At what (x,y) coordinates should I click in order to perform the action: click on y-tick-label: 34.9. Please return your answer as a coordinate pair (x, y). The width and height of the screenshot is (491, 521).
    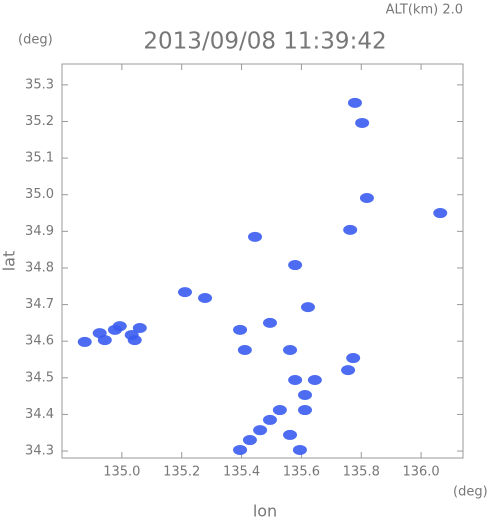
    Looking at the image, I should click on (39, 231).